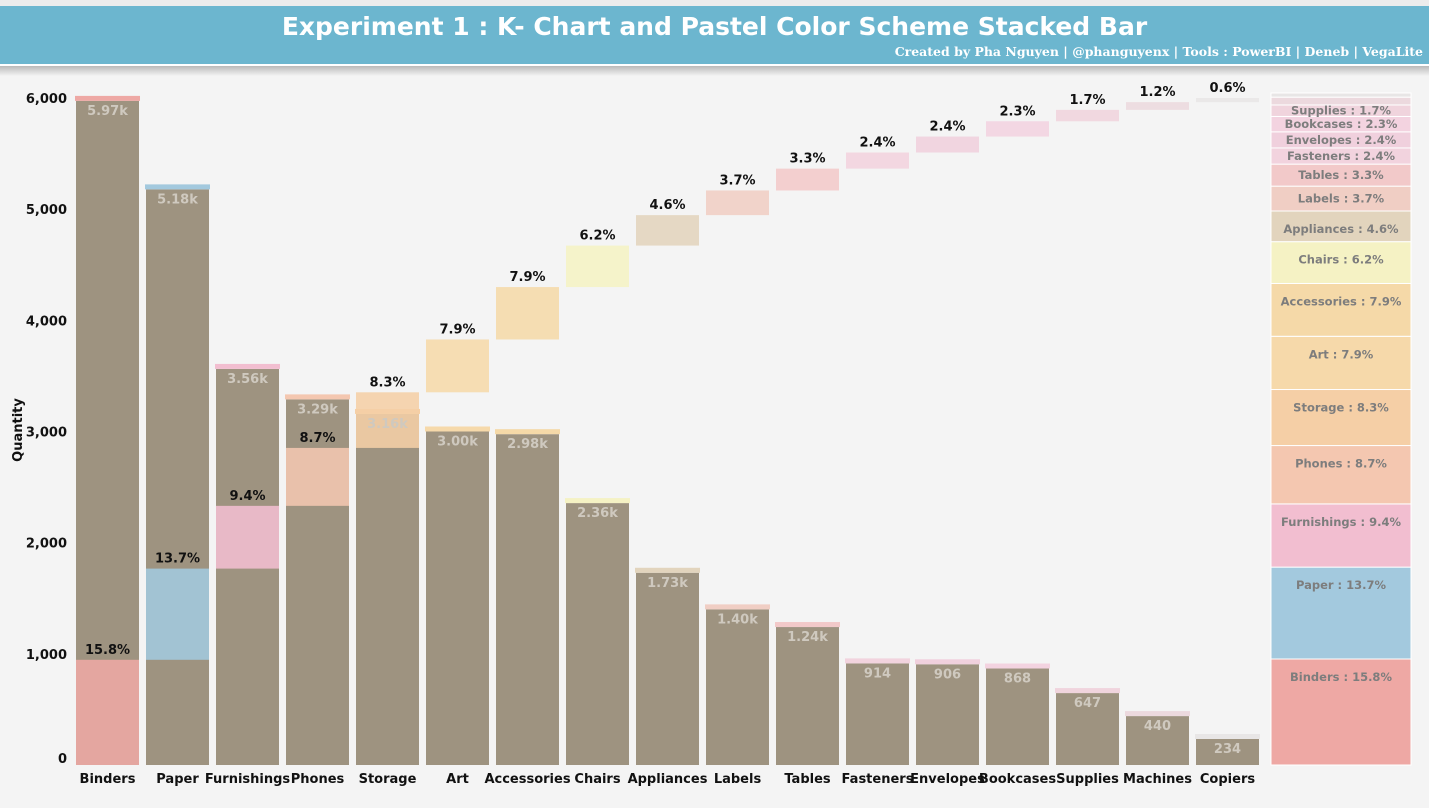 The height and width of the screenshot is (808, 1429). Describe the element at coordinates (1087, 100) in the screenshot. I see `share-label: 1.7%` at that location.